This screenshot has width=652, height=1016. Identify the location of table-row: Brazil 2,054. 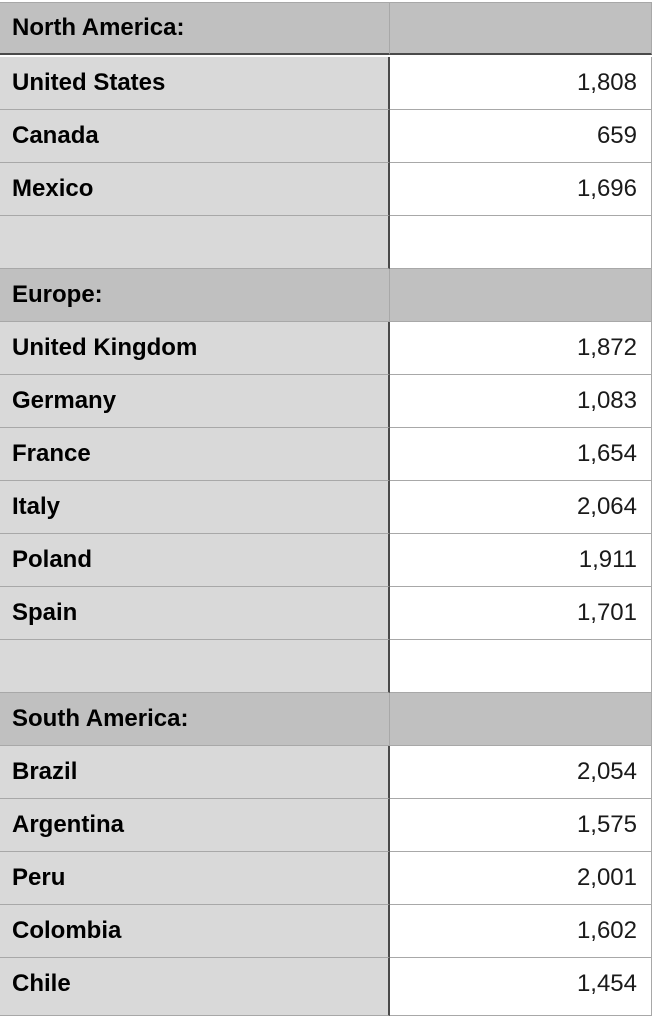
(326, 772).